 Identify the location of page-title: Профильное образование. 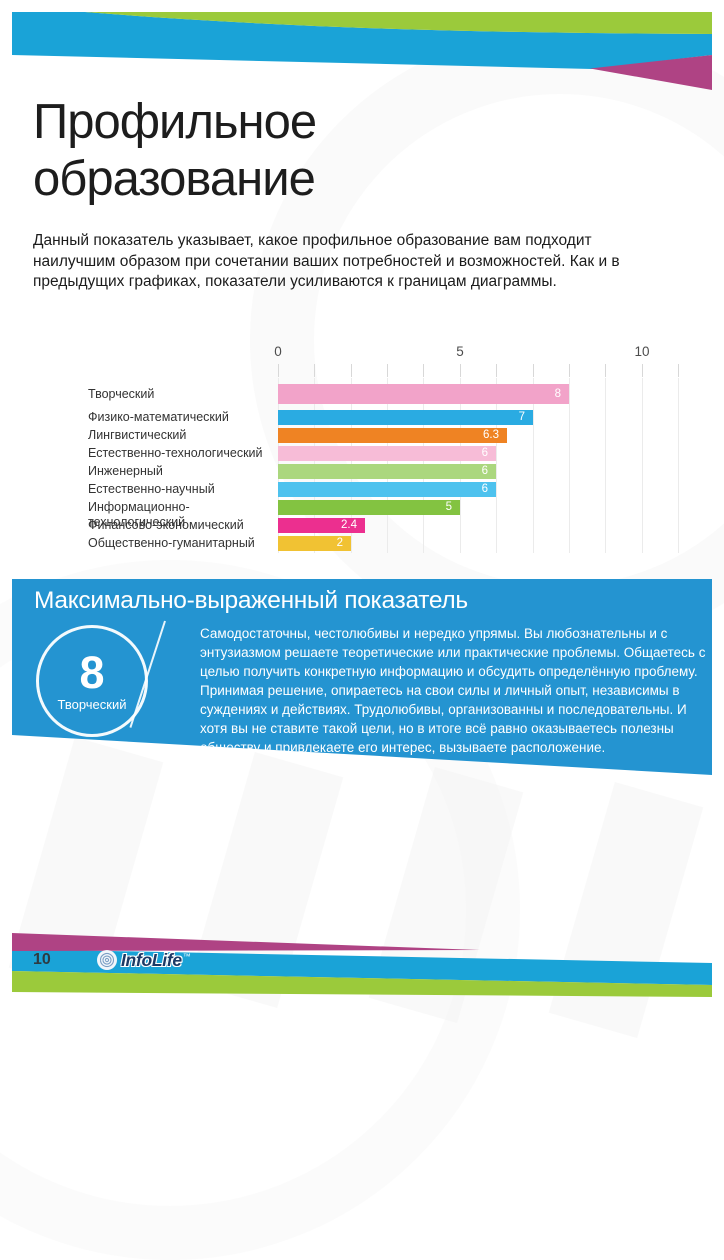
(175, 150).